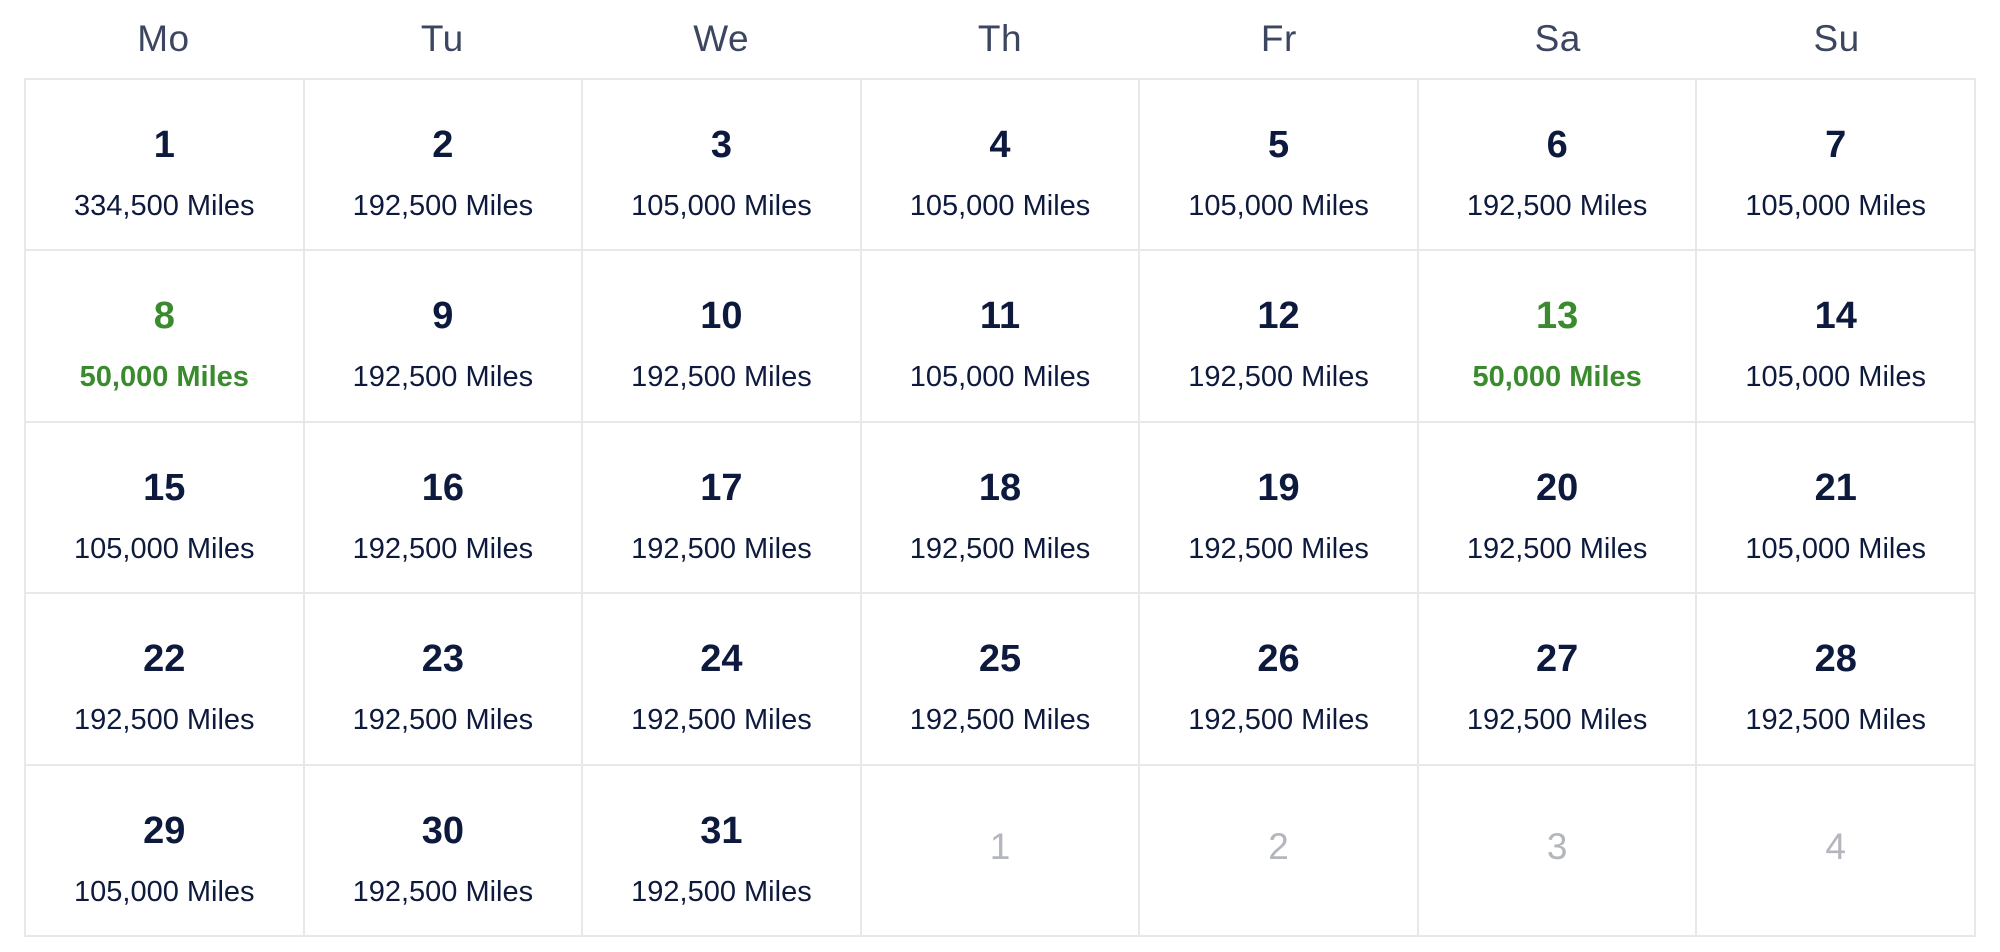 The width and height of the screenshot is (2000, 952). Describe the element at coordinates (164, 206) in the screenshot. I see `miles-price: 334,500 Miles` at that location.